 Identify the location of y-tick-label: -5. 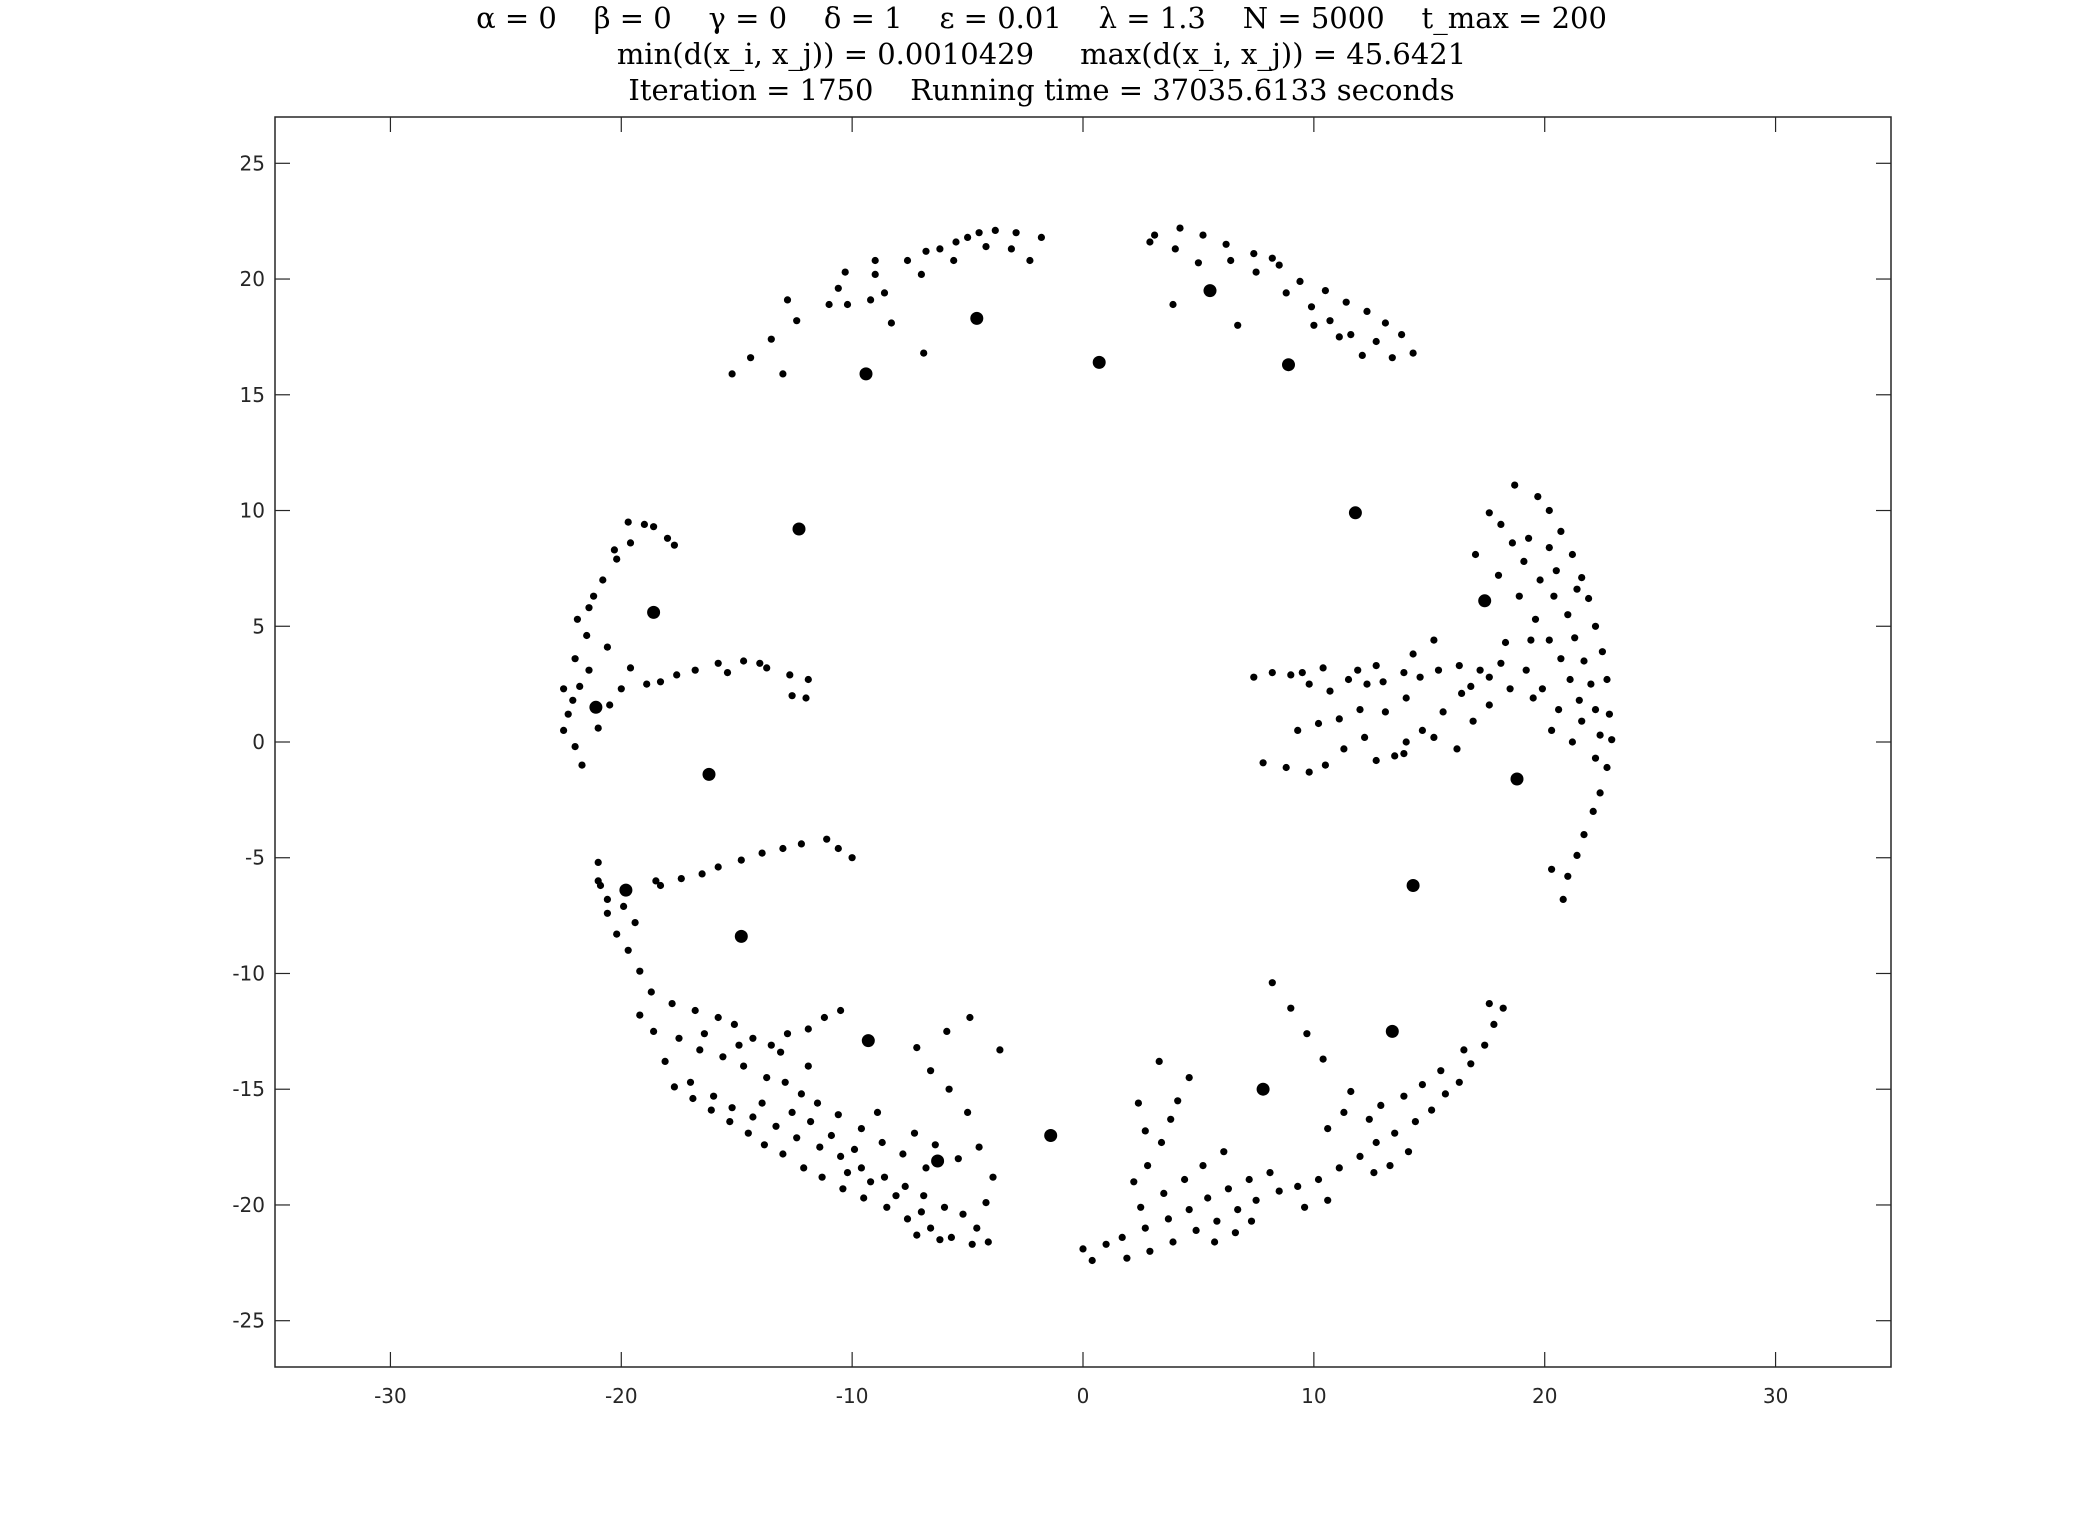
(255, 858).